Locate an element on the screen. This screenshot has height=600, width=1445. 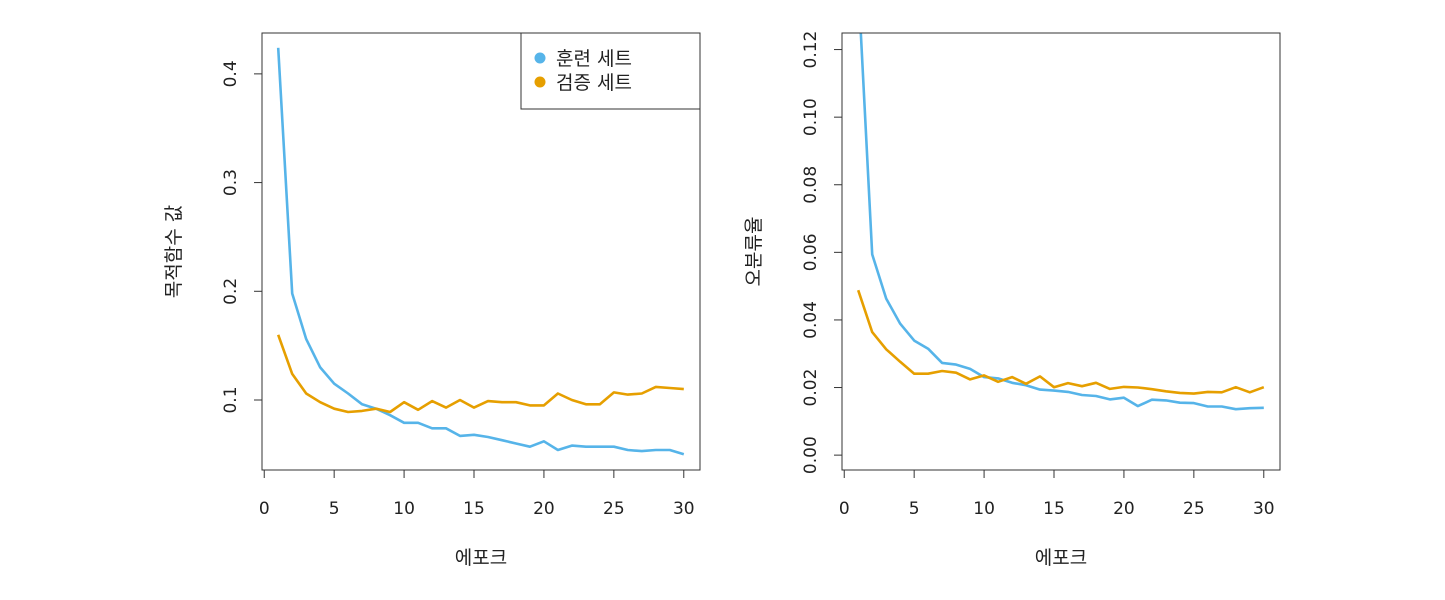
y-tick-label: 0.04 is located at coordinates (811, 320).